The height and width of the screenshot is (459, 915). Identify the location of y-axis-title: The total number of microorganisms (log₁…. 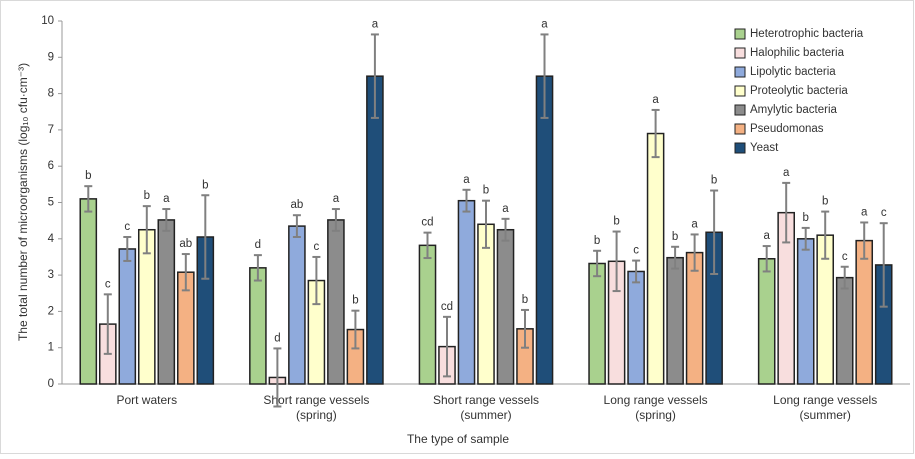
(23, 202).